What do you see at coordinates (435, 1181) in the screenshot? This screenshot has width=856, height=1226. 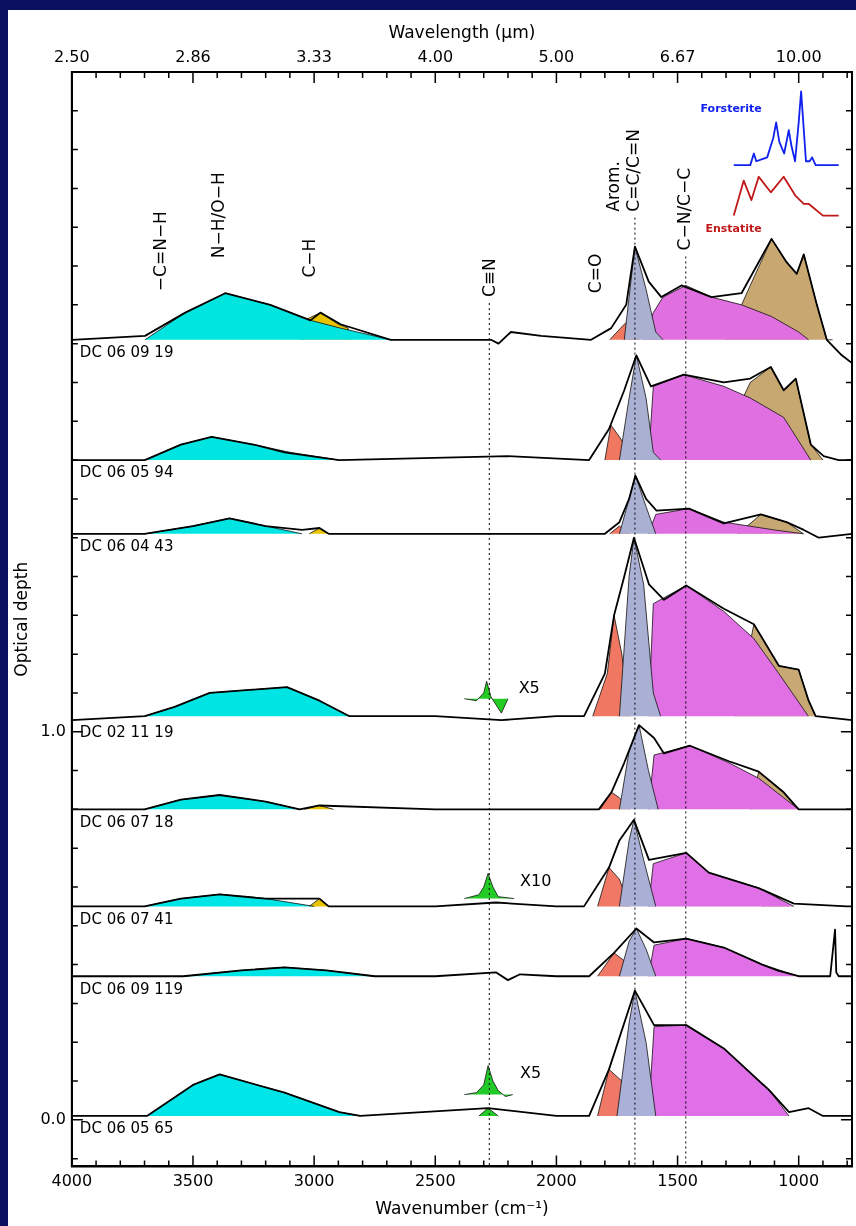 I see `x-tick-label: 2500` at bounding box center [435, 1181].